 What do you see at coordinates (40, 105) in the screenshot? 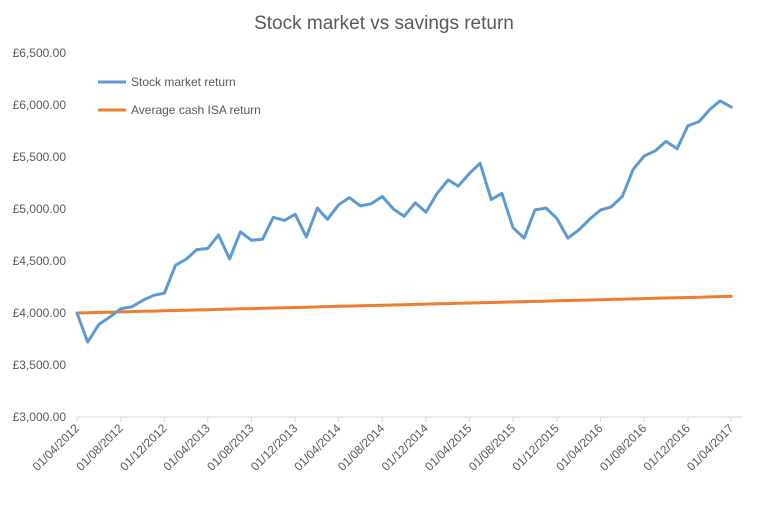
I see `y-tick-label: £6,000.00` at bounding box center [40, 105].